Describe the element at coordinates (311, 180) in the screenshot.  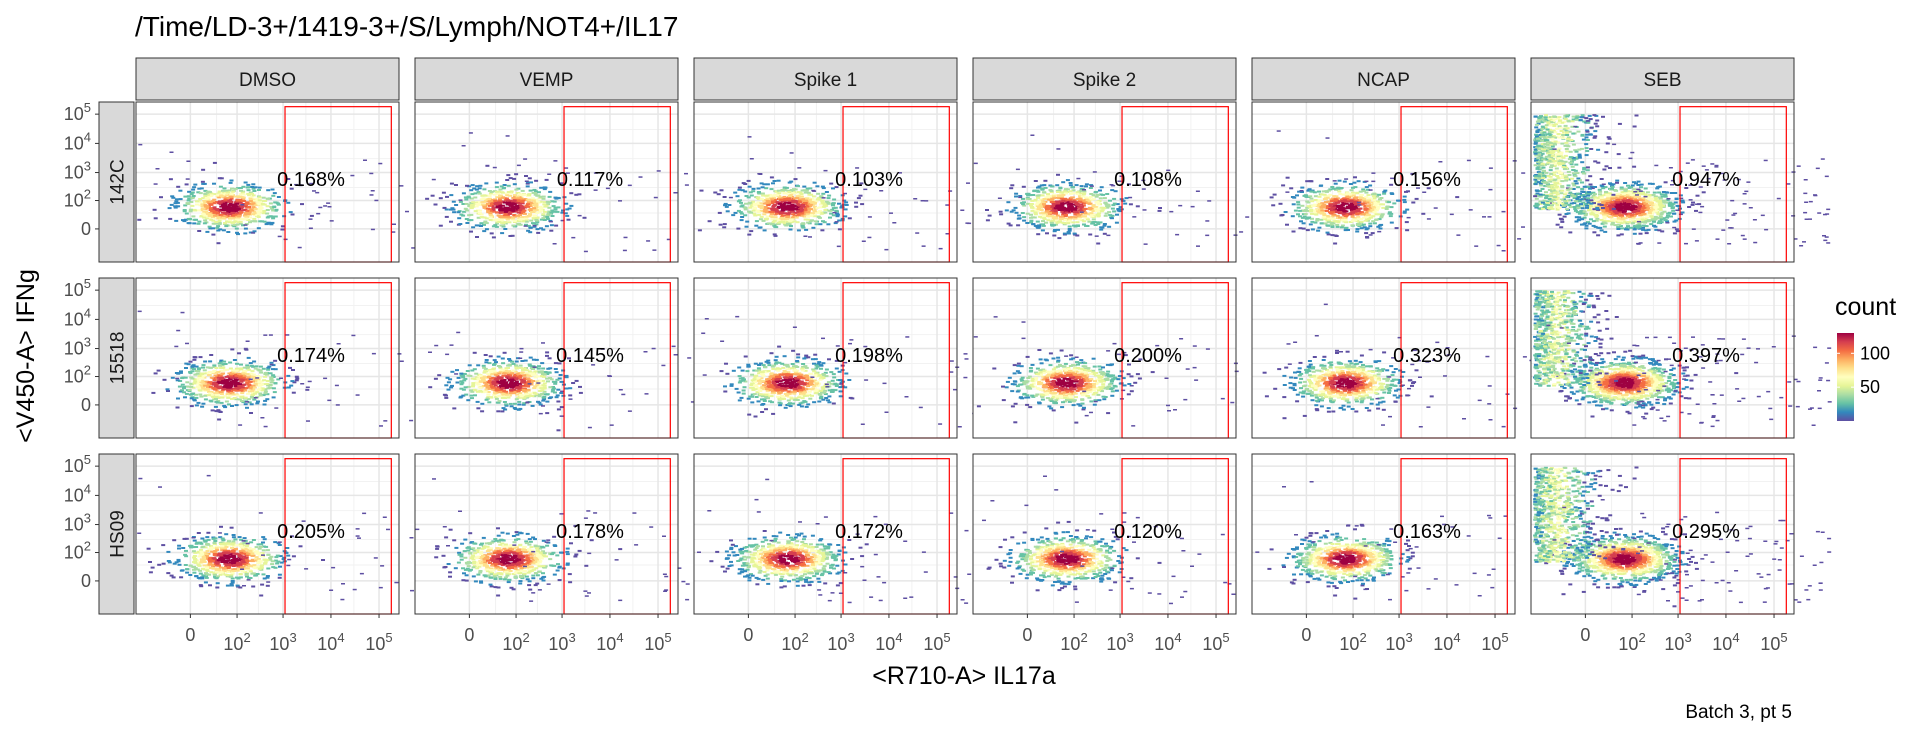
I see `gate-percentage-label: 0.168%` at that location.